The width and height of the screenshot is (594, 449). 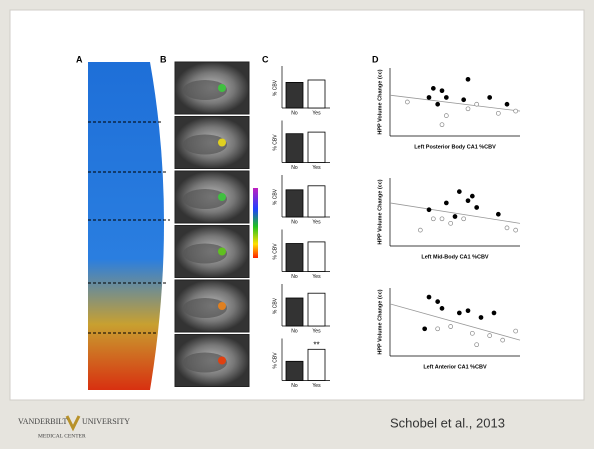 What do you see at coordinates (316, 344) in the screenshot?
I see `significance: **` at bounding box center [316, 344].